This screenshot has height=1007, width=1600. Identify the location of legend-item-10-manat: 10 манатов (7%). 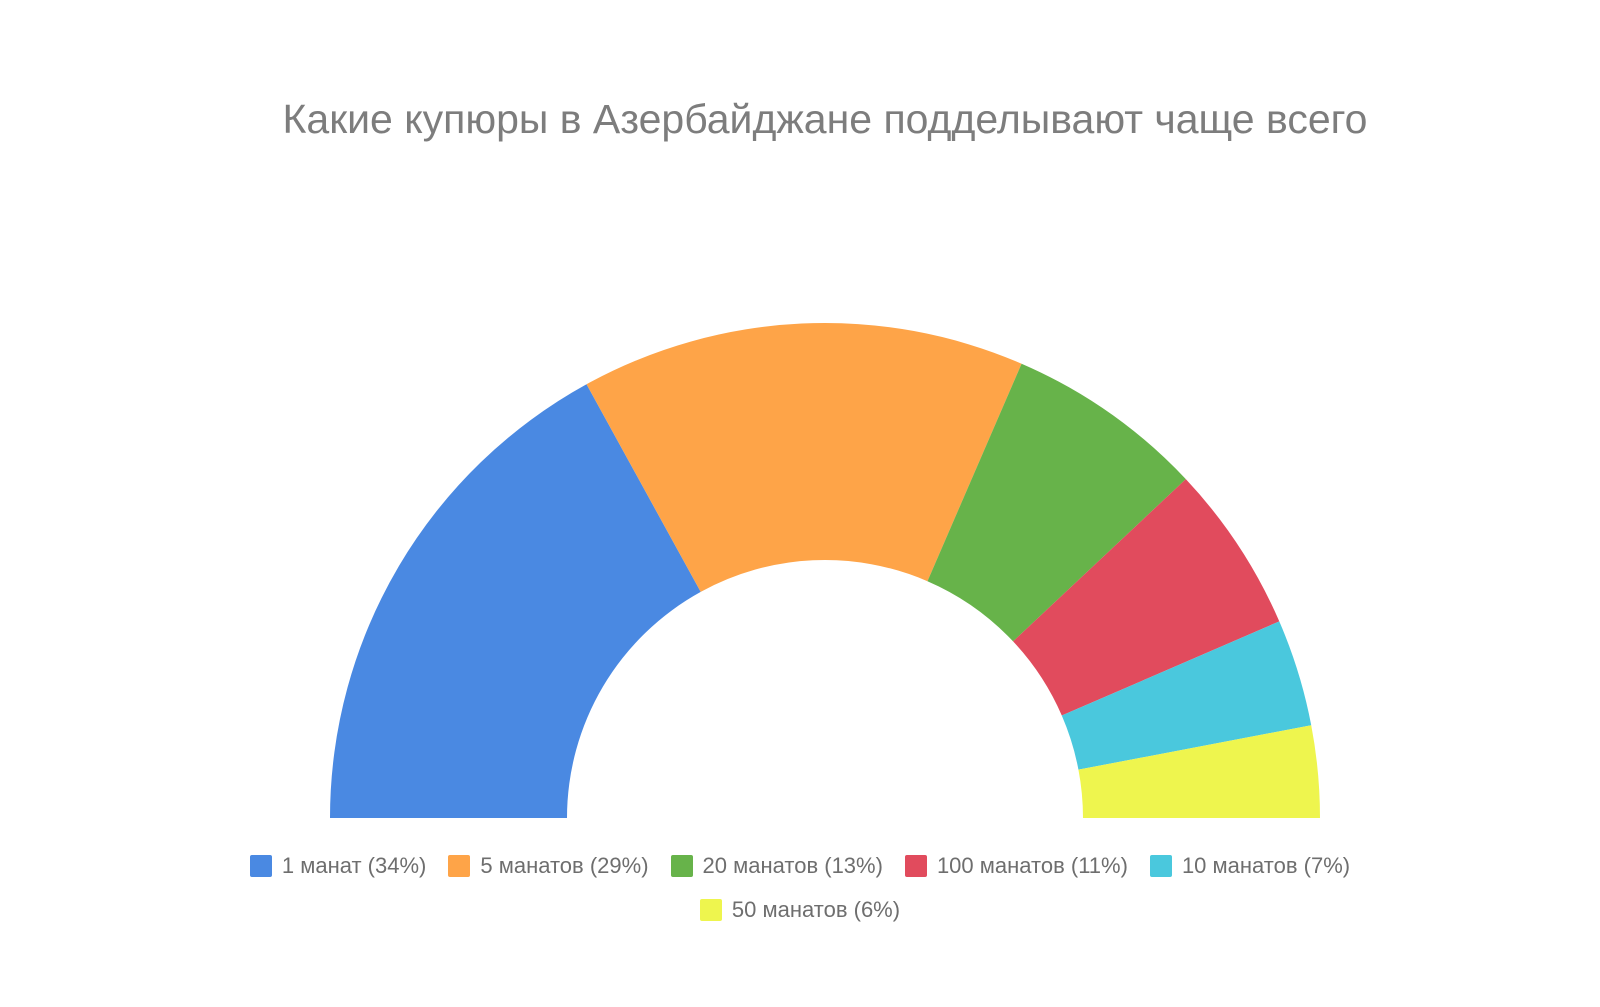
(1250, 866).